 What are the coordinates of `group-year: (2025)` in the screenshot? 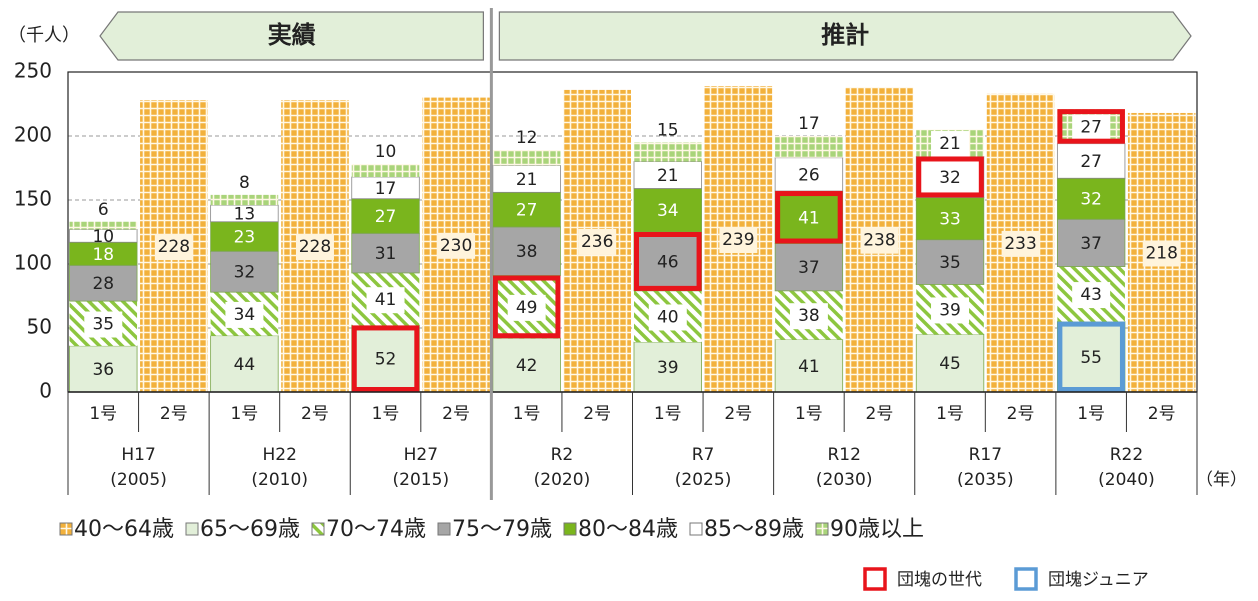 It's located at (703, 480).